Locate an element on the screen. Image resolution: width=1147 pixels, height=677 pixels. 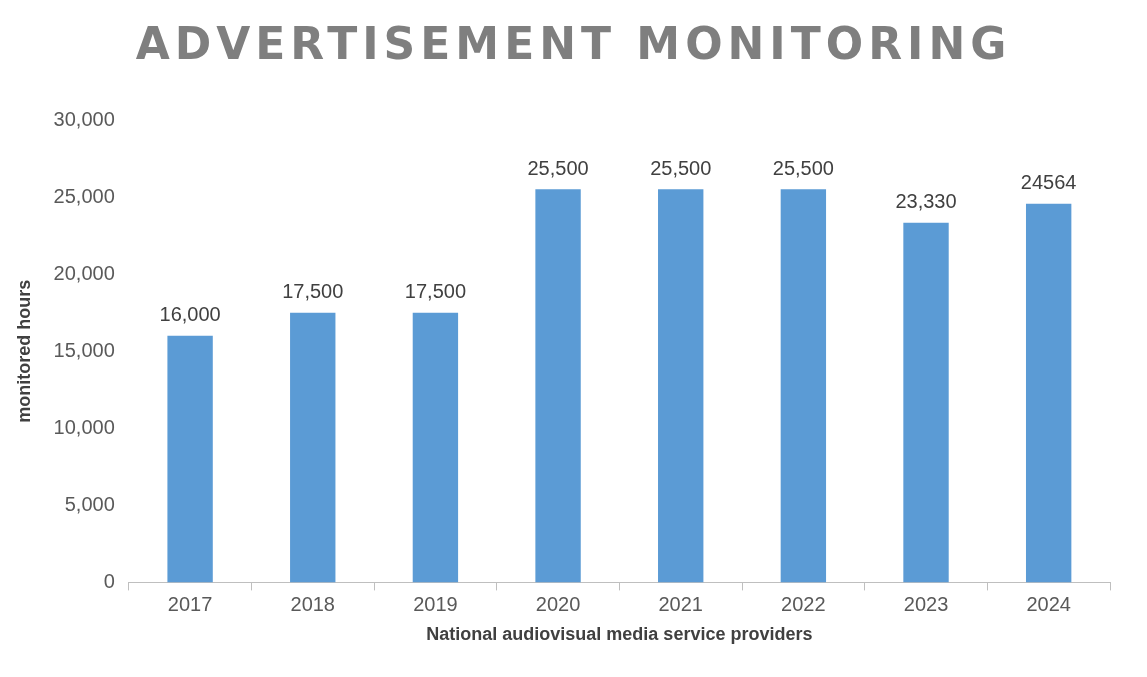
chart-title: ADVERTISEMENT MONITORING is located at coordinates (573, 43).